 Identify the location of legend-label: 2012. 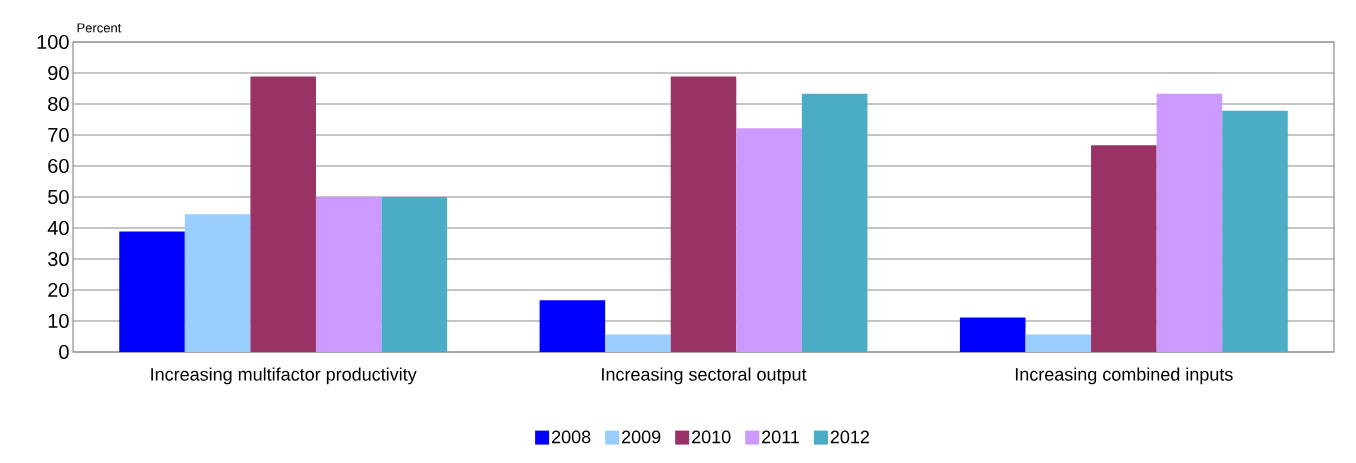
(850, 437).